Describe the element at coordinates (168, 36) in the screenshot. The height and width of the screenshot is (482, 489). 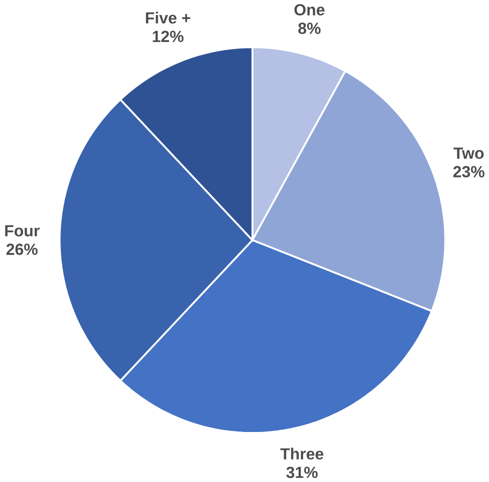
I see `data-label: 12%` at that location.